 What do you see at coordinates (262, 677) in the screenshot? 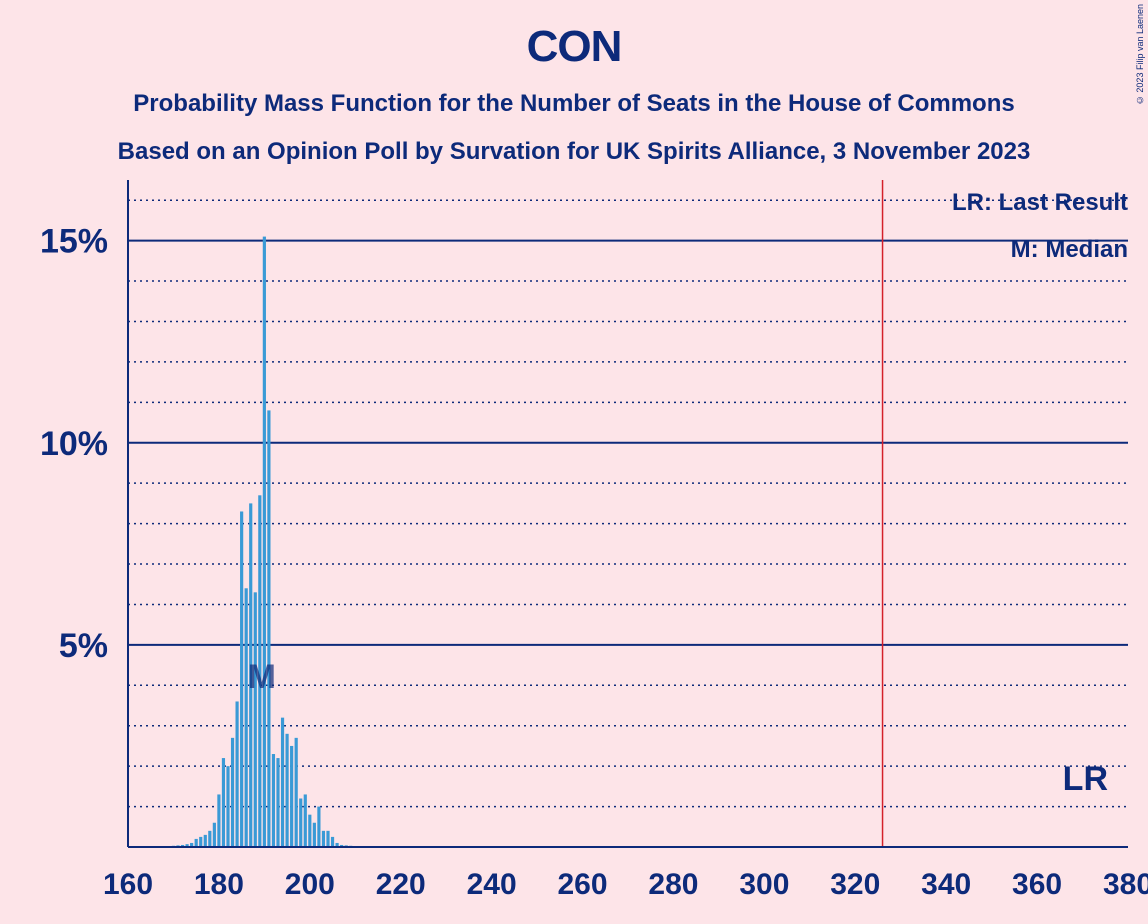
I see `median-marker: M` at bounding box center [262, 677].